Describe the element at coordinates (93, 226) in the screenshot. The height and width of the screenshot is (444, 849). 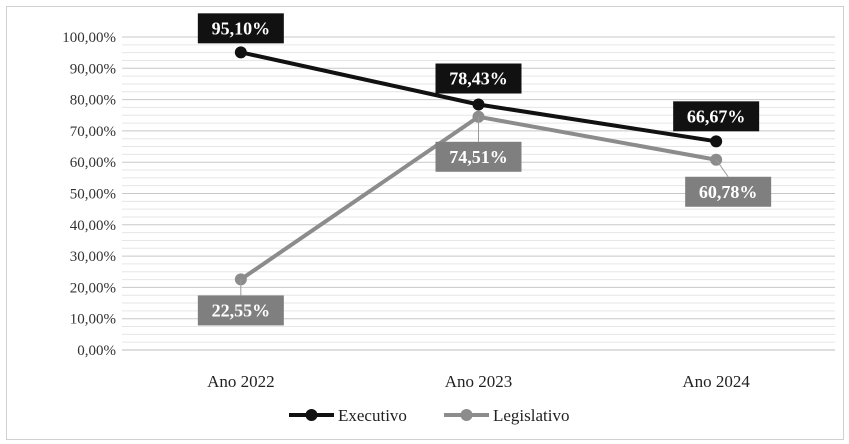
I see `y-tick-label: 40,00%` at that location.